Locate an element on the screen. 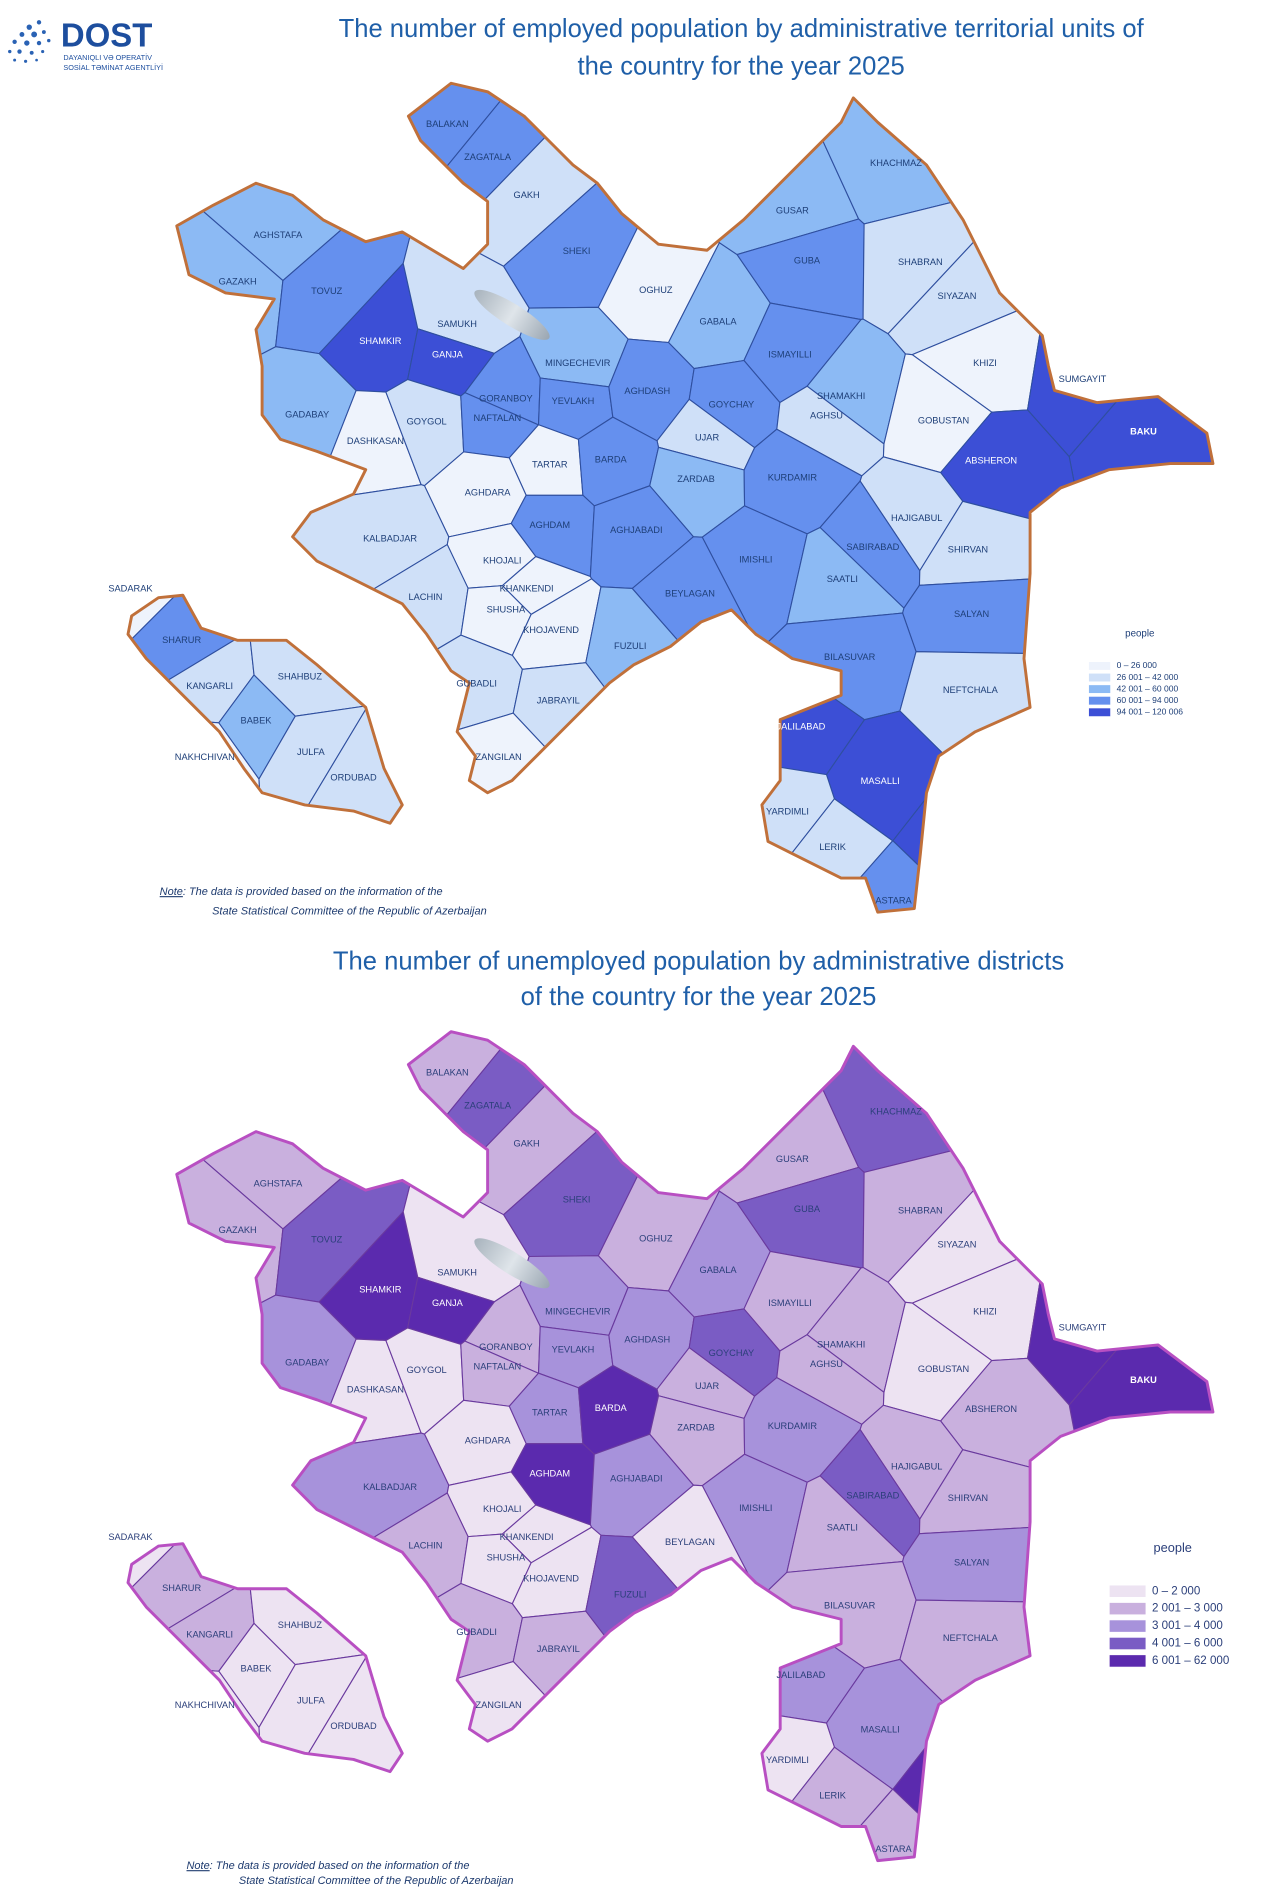 The height and width of the screenshot is (1889, 1280). district-label: AGHDARA is located at coordinates (488, 492).